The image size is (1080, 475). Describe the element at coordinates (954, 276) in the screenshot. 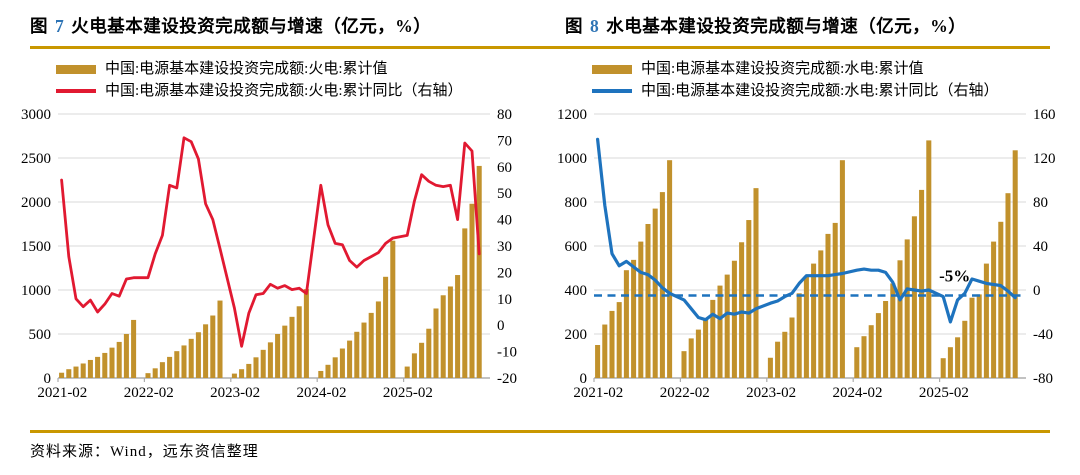

I see `reference-line-label: -5%` at that location.